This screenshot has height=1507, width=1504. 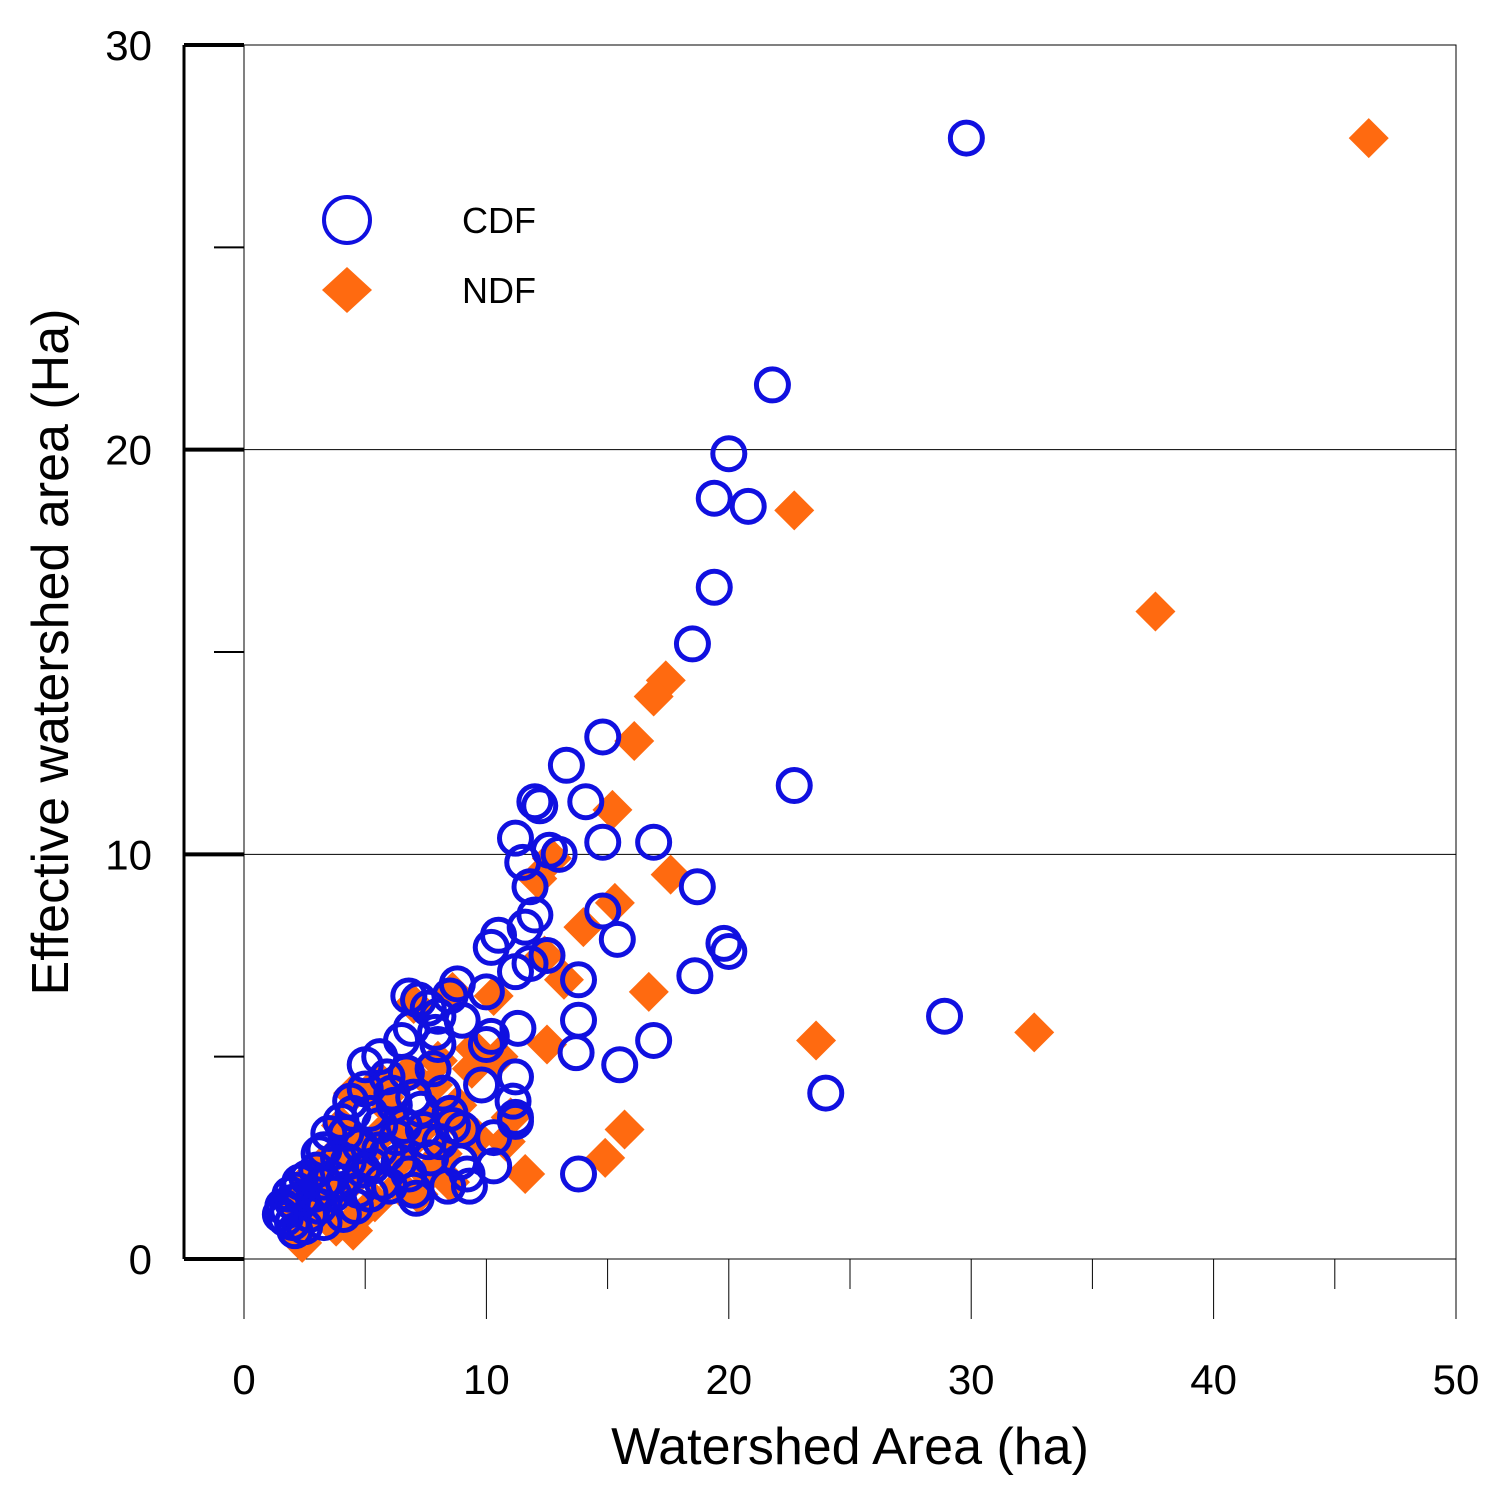 What do you see at coordinates (855, 1331) in the screenshot?
I see `x-axis-ticks: 0 10 20 30 40 50` at bounding box center [855, 1331].